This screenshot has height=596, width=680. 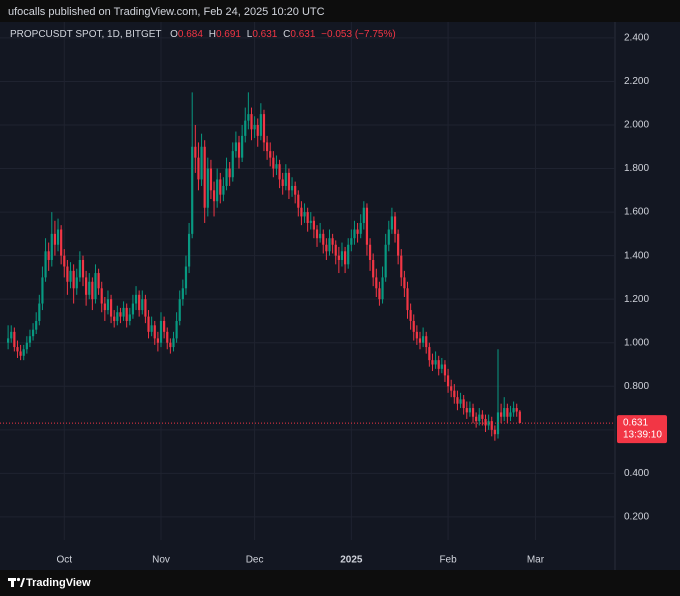 I want to click on y-tick-label: 2.200, so click(x=636, y=81).